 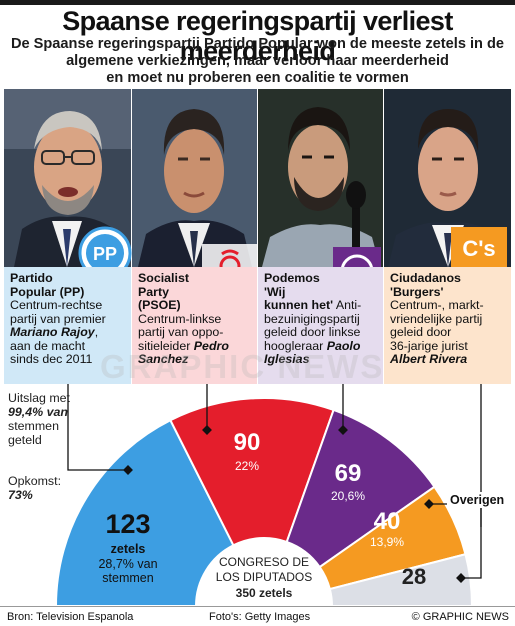 I want to click on party-desc: kunnen het' Anti-, so click(x=321, y=305).